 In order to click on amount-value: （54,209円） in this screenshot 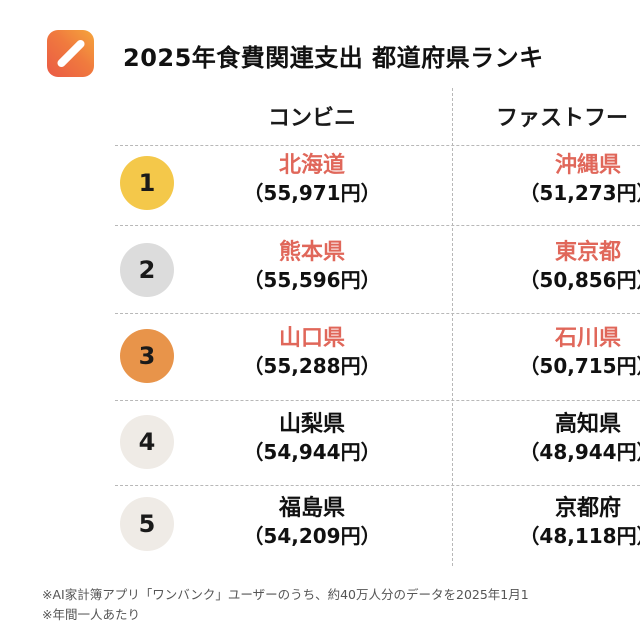, I will do `click(312, 536)`.